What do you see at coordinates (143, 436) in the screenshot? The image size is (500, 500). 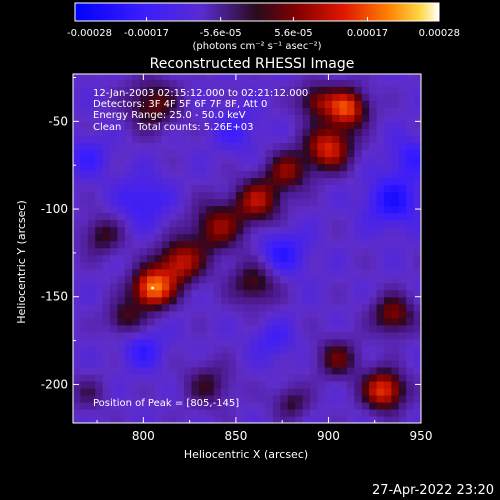 I see `x-tick-label: 800` at bounding box center [143, 436].